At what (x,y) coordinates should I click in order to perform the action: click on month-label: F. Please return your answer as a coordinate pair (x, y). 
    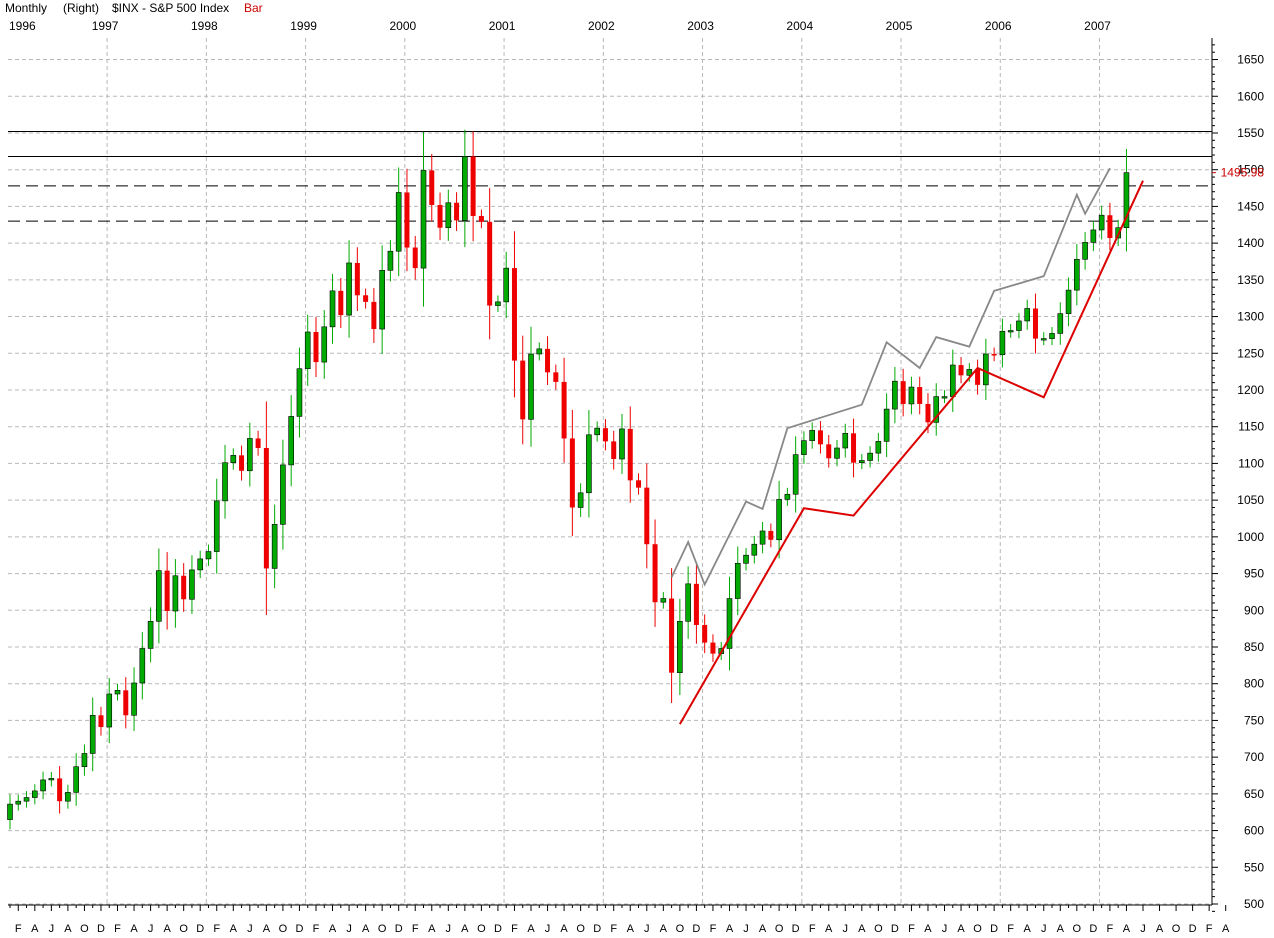
    Looking at the image, I should click on (613, 929).